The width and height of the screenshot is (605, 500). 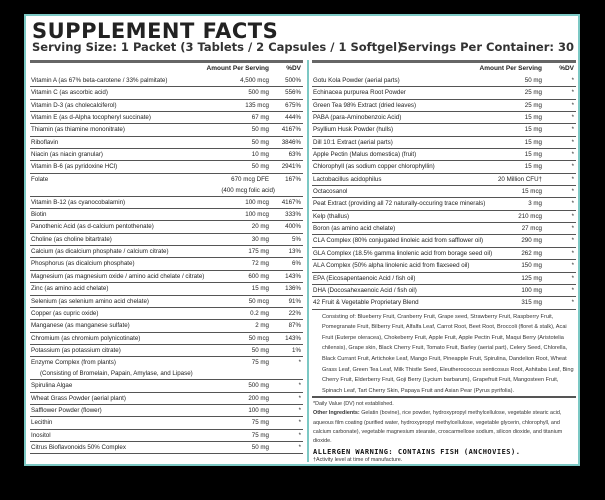 What do you see at coordinates (166, 386) in the screenshot?
I see `nutrient-row: Spirulina Algae 500 mg *` at bounding box center [166, 386].